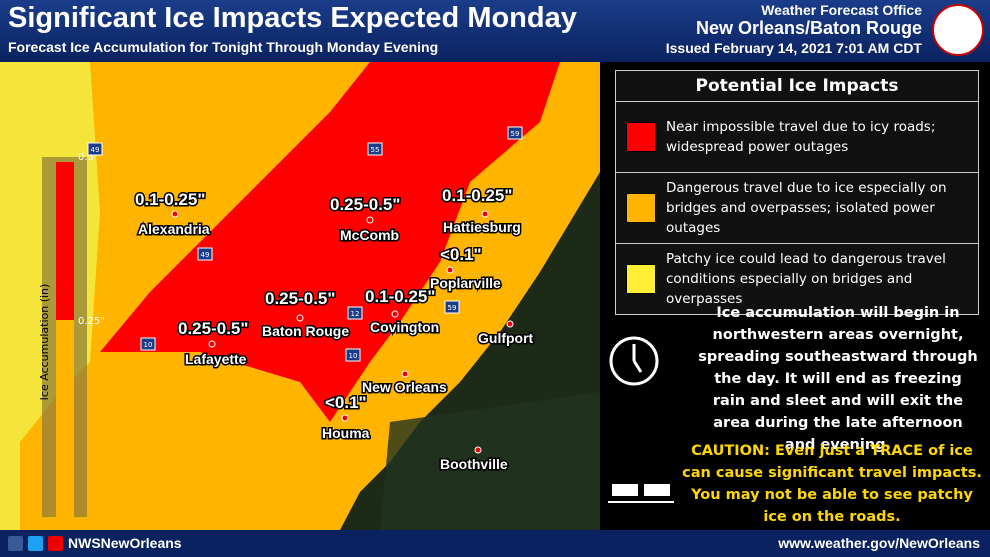 The height and width of the screenshot is (557, 990). I want to click on highway-label: 12, so click(355, 314).